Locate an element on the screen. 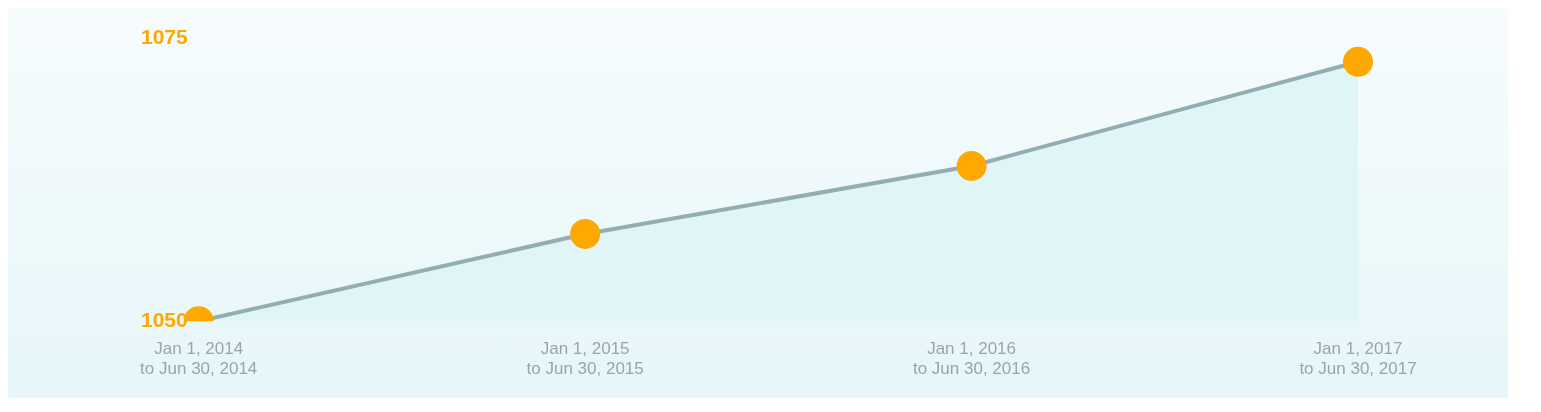 The width and height of the screenshot is (1541, 412). x-tick-label: Jan 1, 2014 to Jun 30, 2014 is located at coordinates (199, 359).